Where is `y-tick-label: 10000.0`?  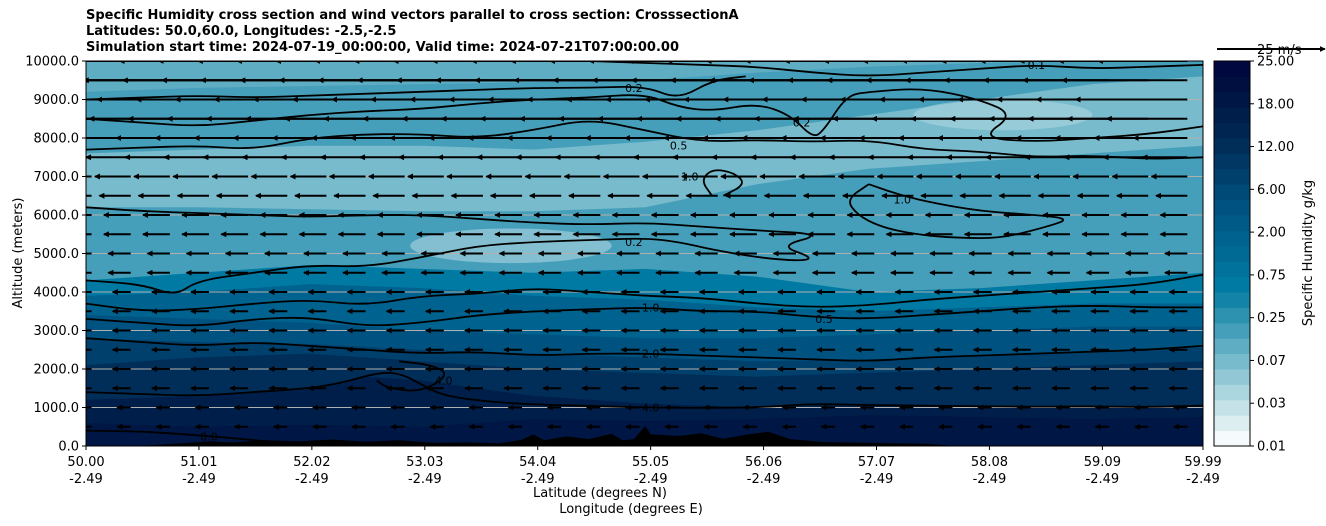
y-tick-label: 10000.0 is located at coordinates (52, 62).